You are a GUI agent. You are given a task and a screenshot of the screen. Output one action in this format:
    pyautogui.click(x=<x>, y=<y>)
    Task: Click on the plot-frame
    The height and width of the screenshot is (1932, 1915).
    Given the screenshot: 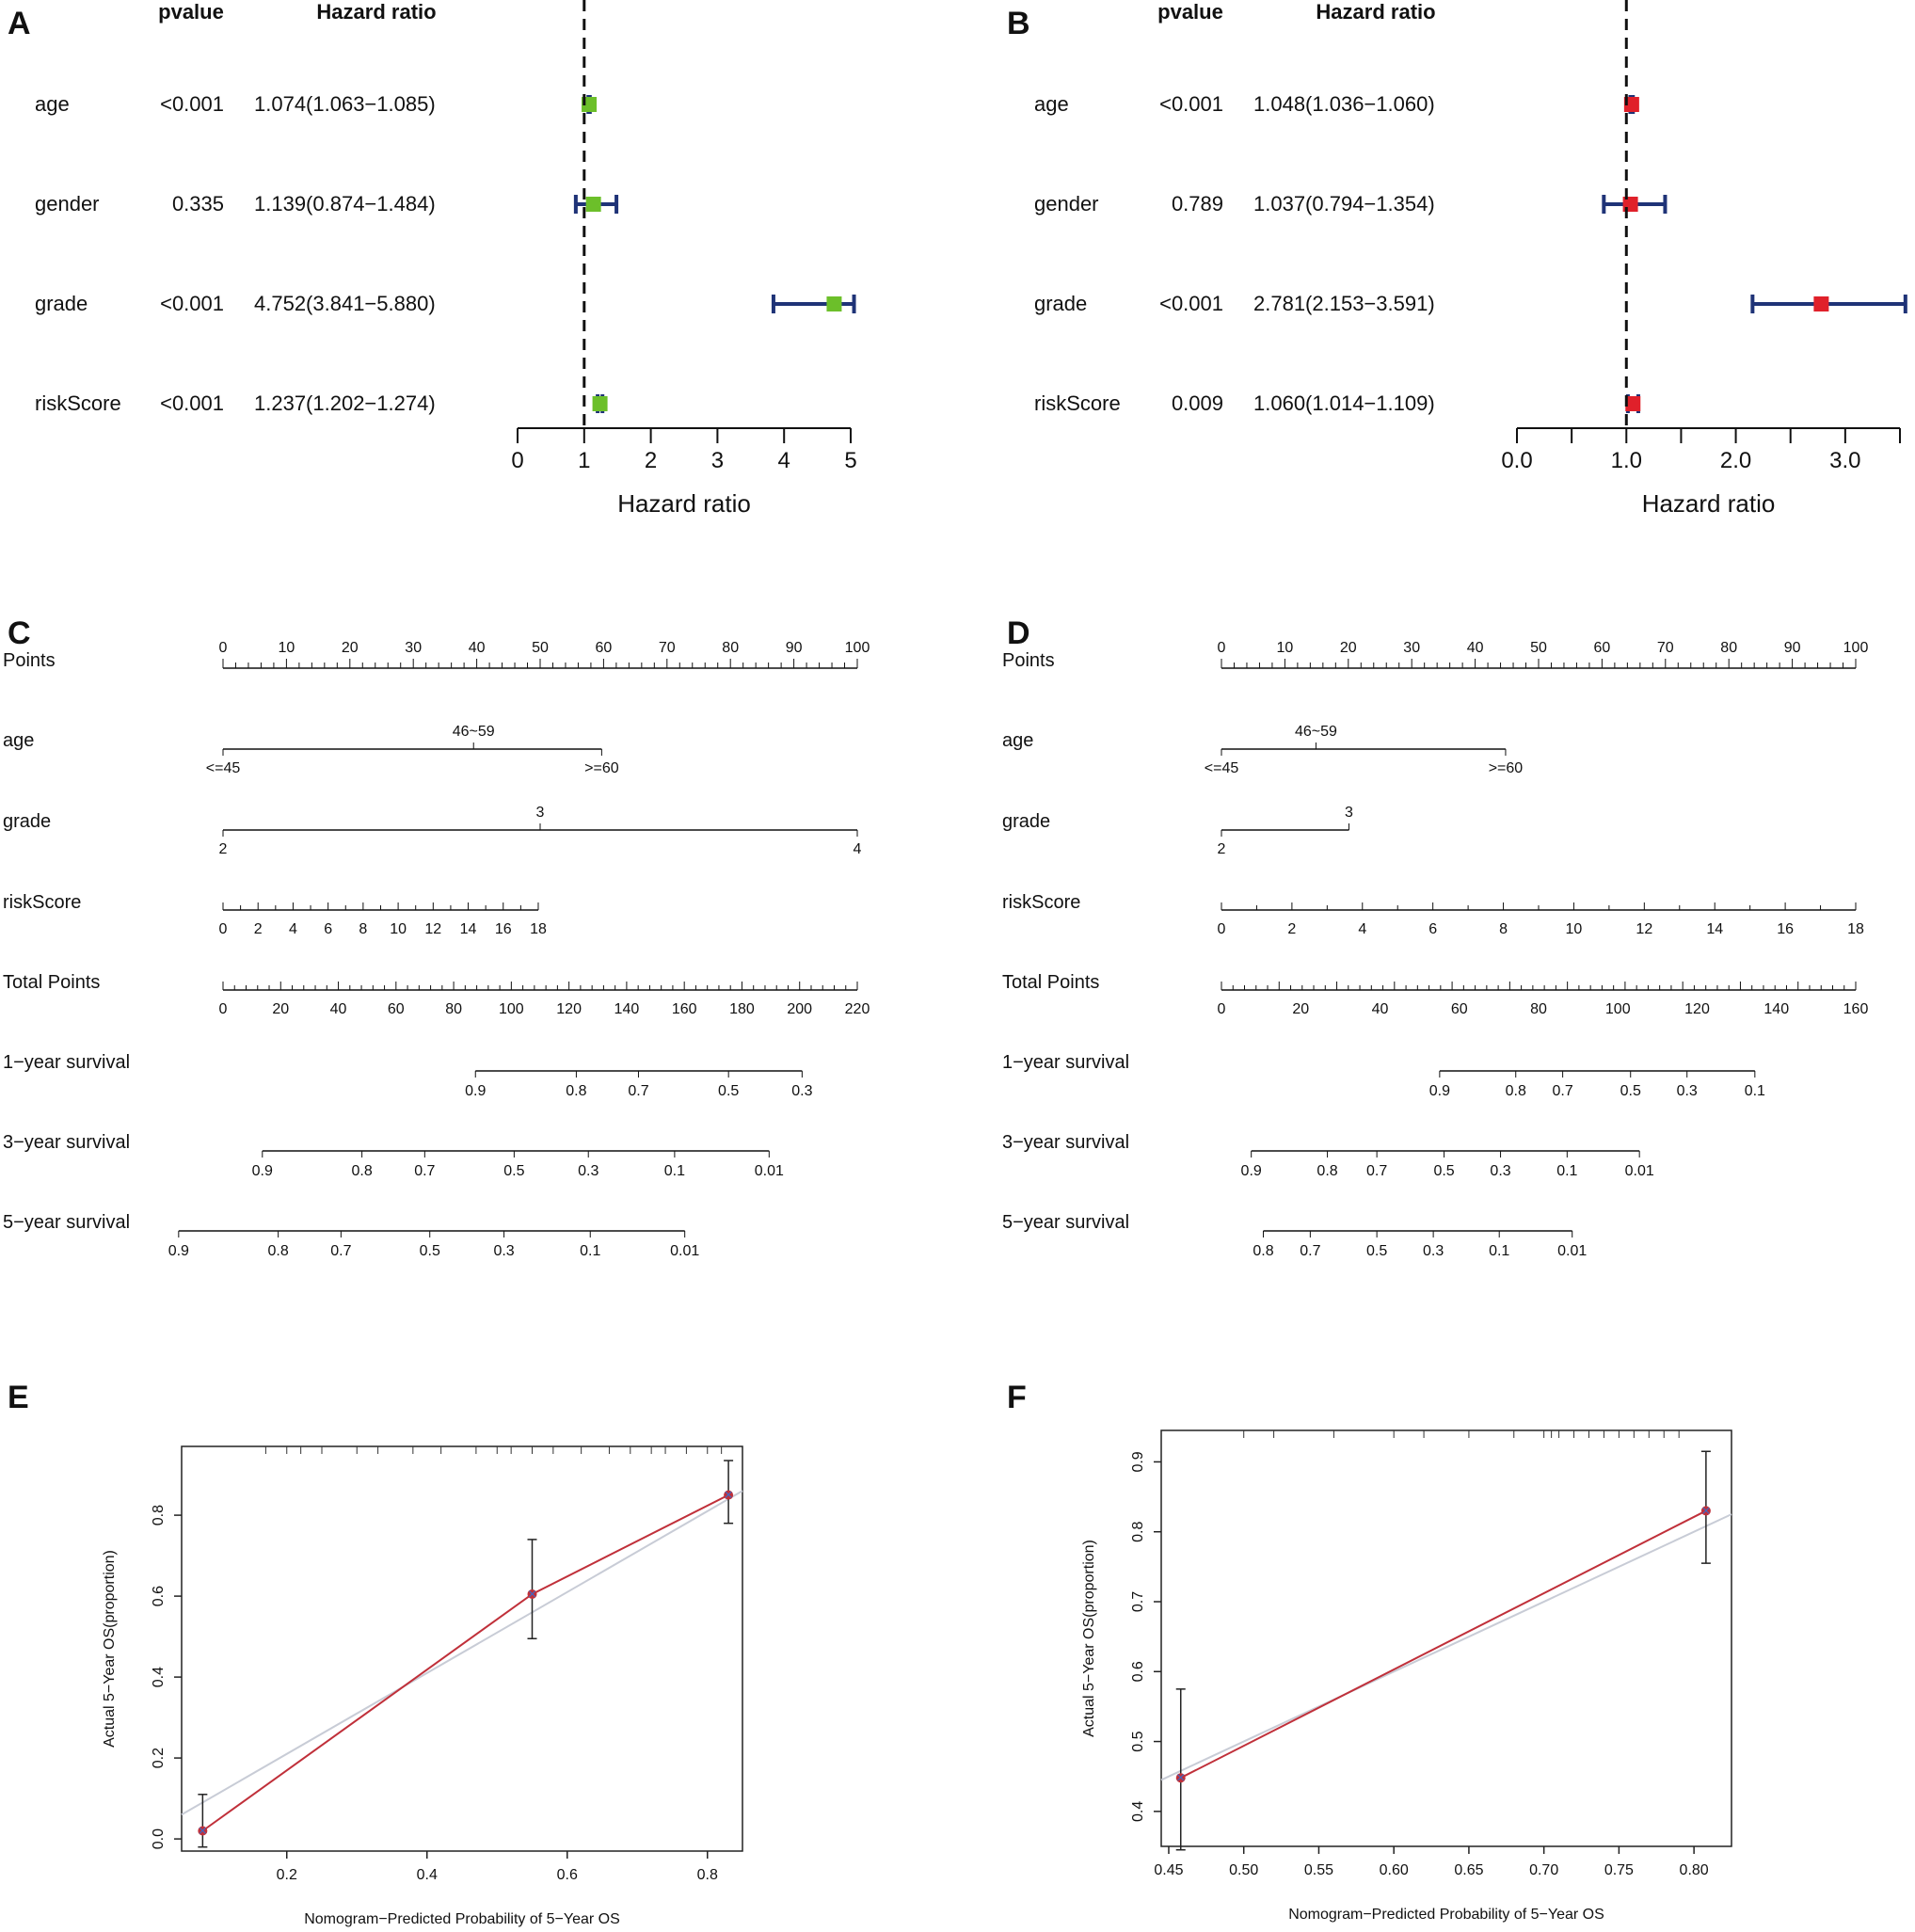 What is the action you would take?
    pyautogui.click(x=1446, y=1638)
    